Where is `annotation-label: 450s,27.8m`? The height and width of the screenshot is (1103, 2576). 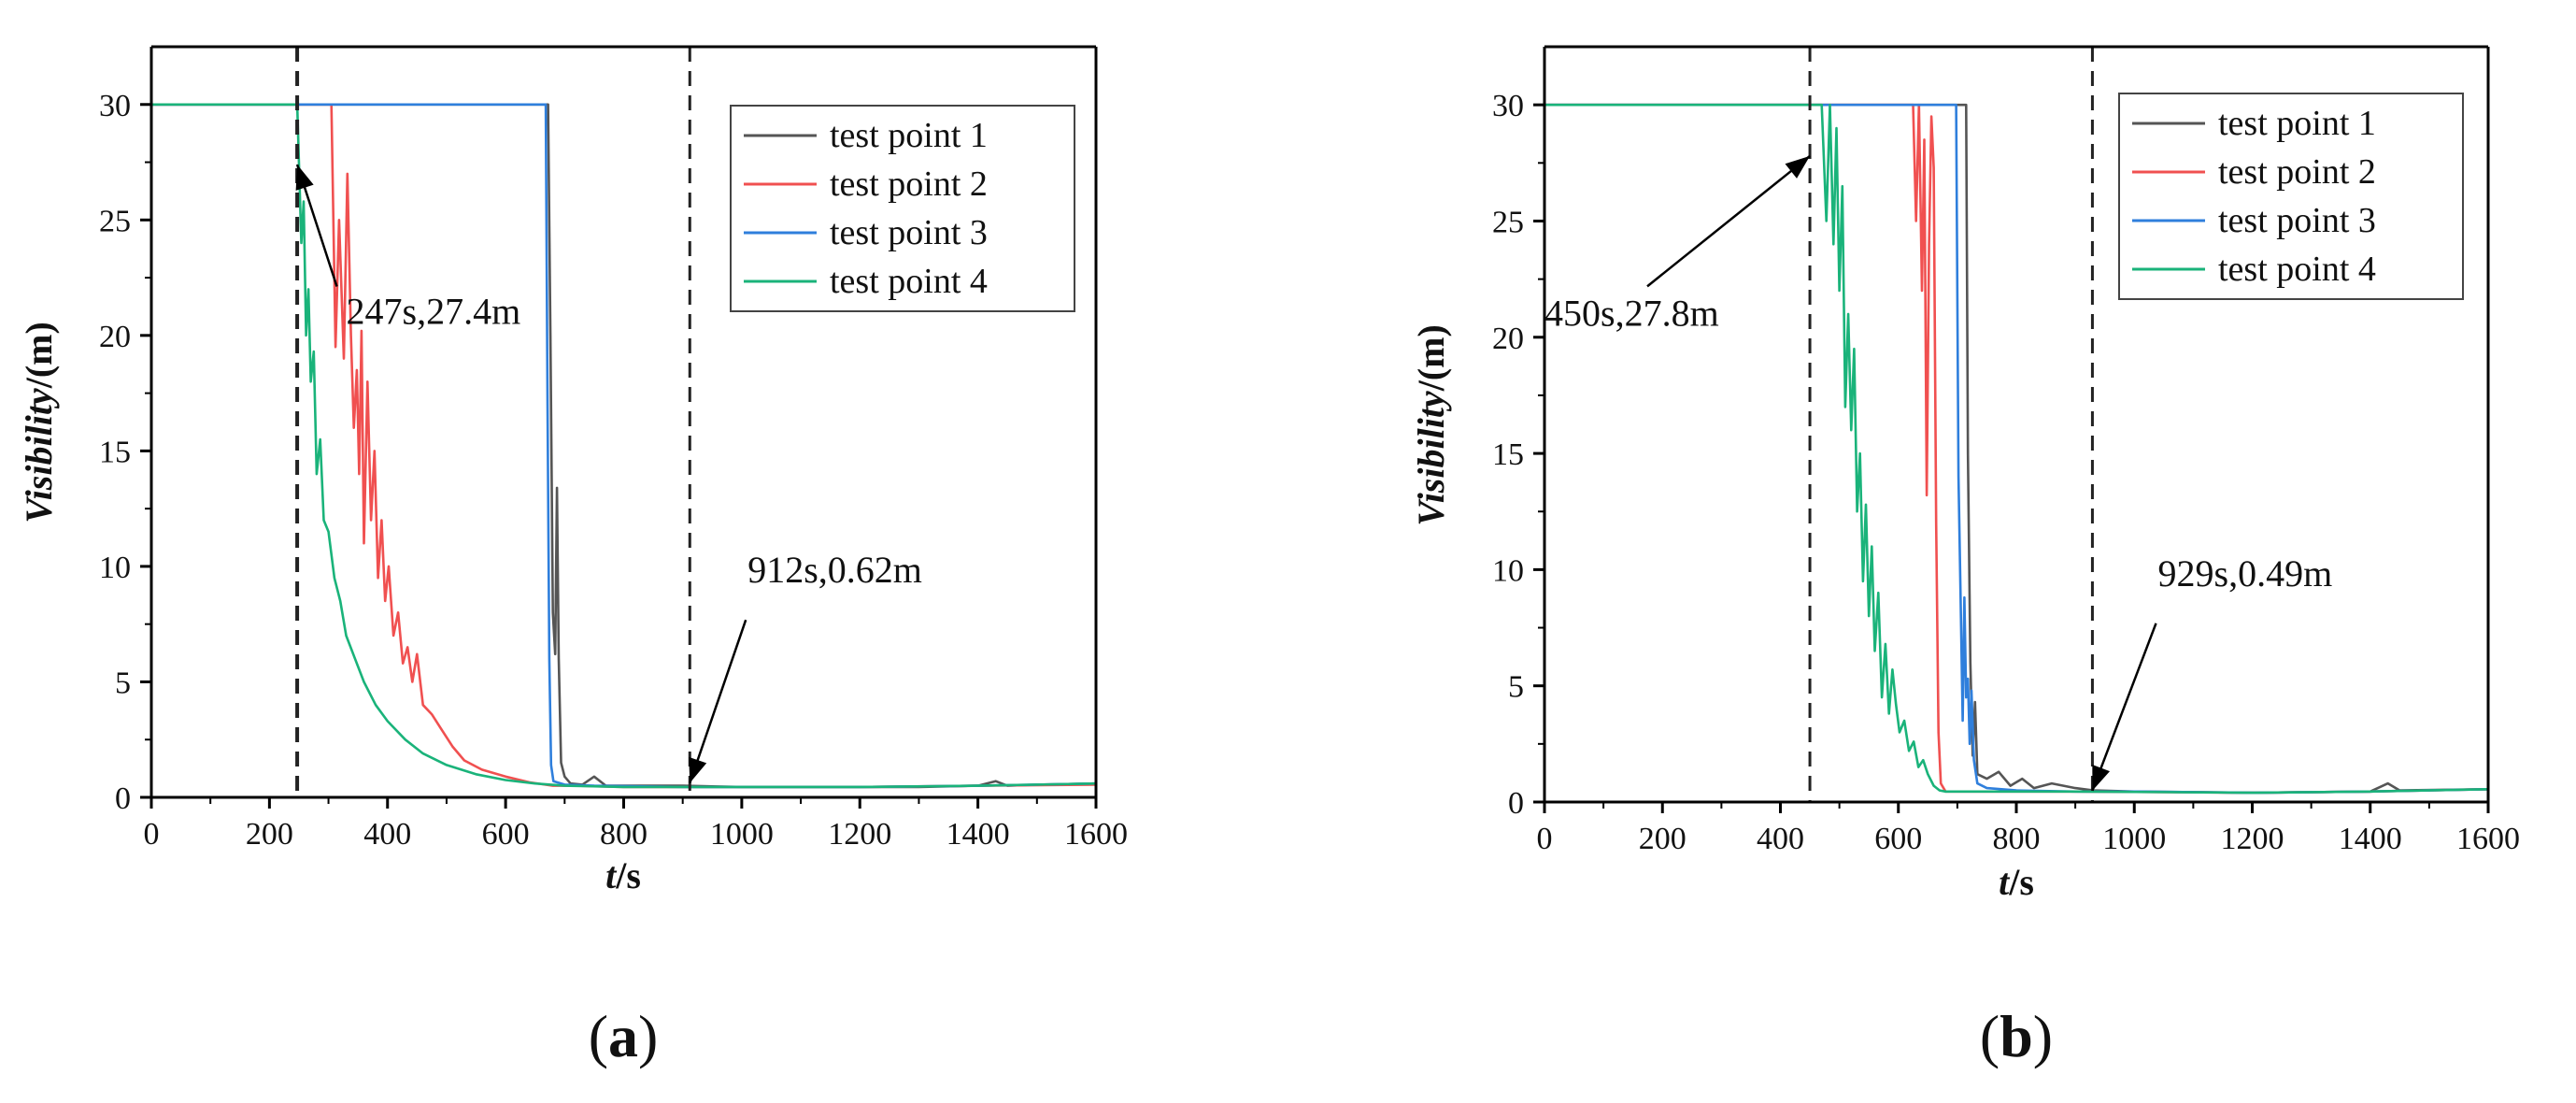 annotation-label: 450s,27.8m is located at coordinates (1631, 313).